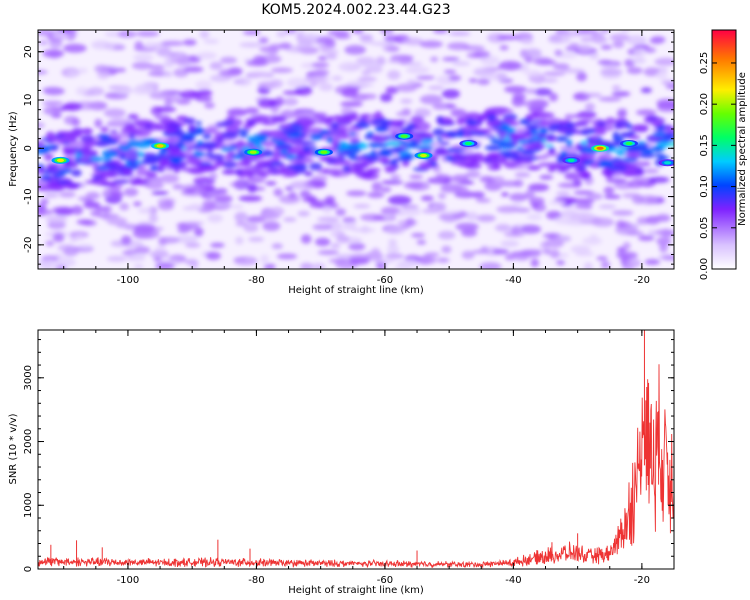 The width and height of the screenshot is (750, 600). What do you see at coordinates (13, 149) in the screenshot?
I see `spectrogram-y-axis-label: Frequency (Hz)` at bounding box center [13, 149].